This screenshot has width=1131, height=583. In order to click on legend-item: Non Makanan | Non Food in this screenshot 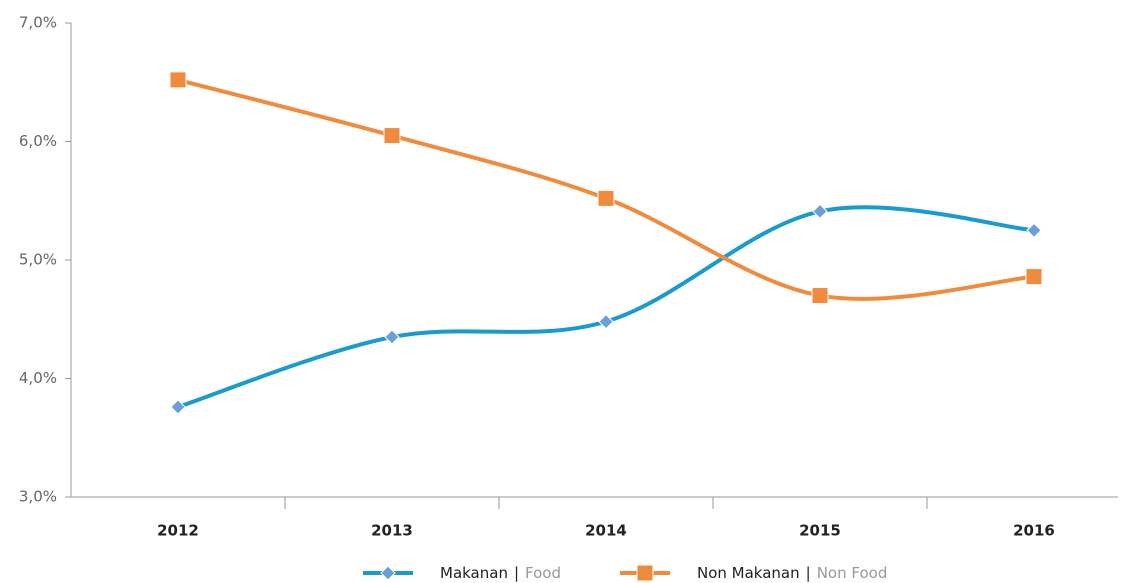, I will do `click(753, 573)`.